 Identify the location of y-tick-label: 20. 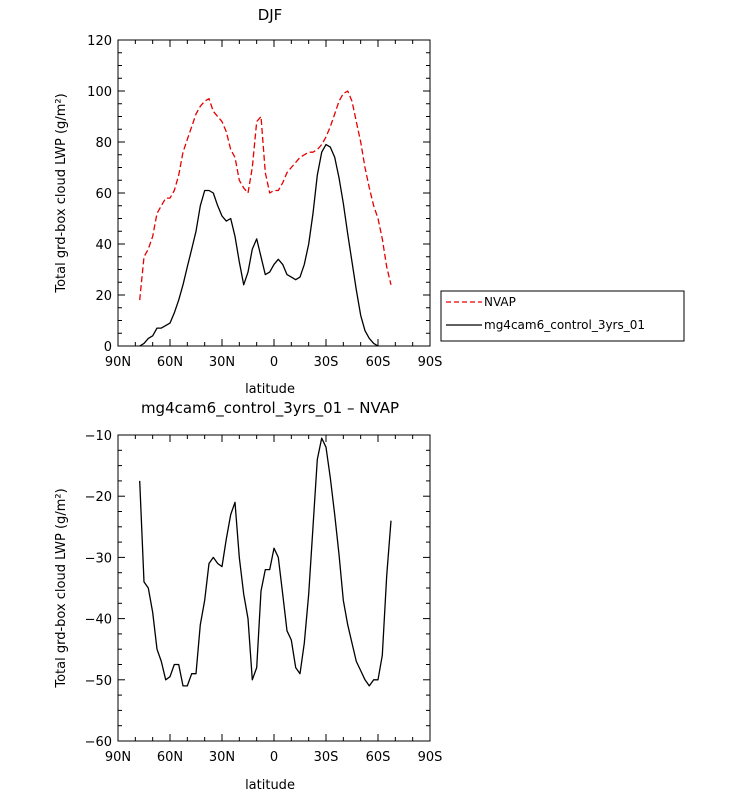
(103, 296).